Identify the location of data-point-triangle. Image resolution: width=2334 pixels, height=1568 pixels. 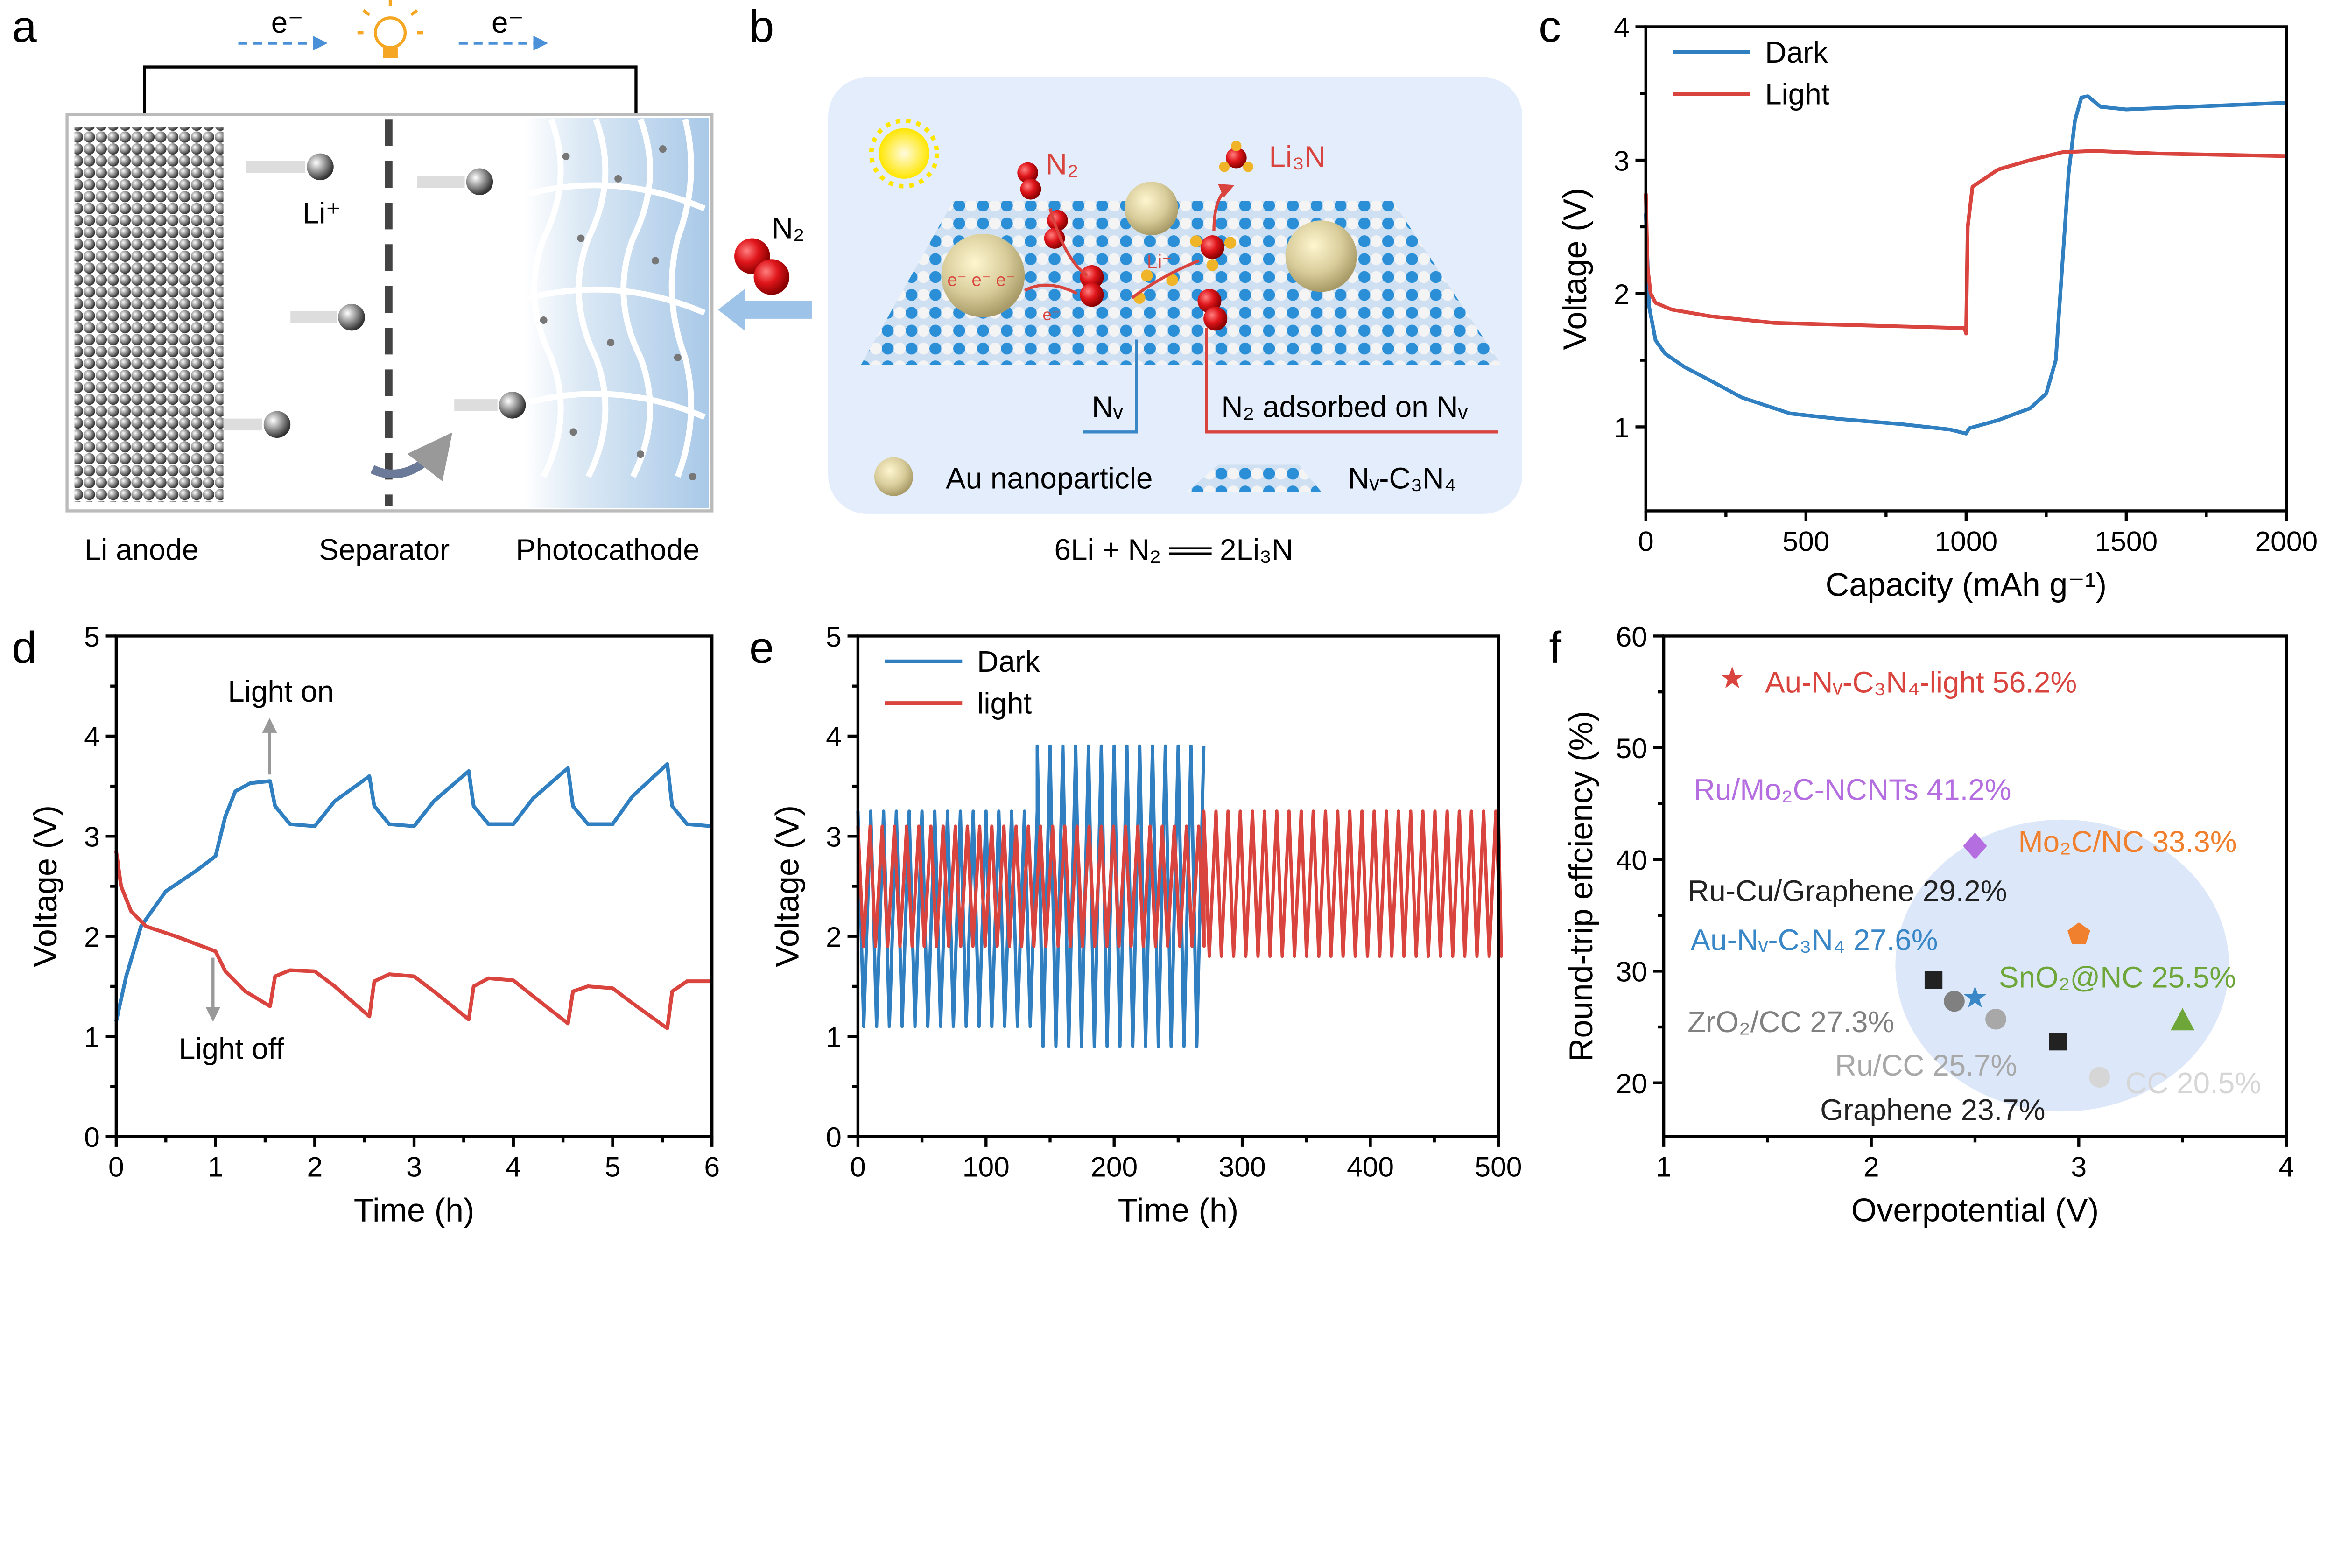
(2183, 1020).